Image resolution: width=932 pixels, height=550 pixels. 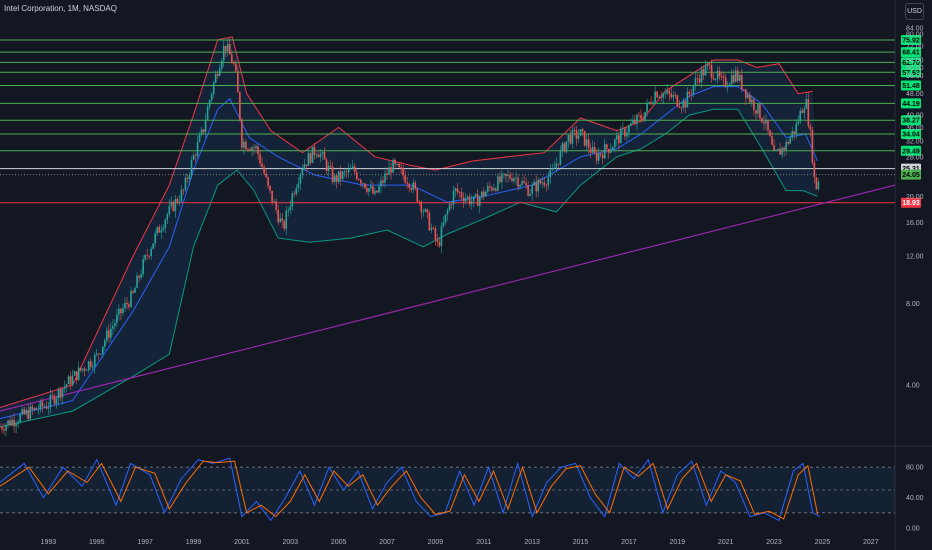 What do you see at coordinates (911, 104) in the screenshot?
I see `level-badge-text: 44.19` at bounding box center [911, 104].